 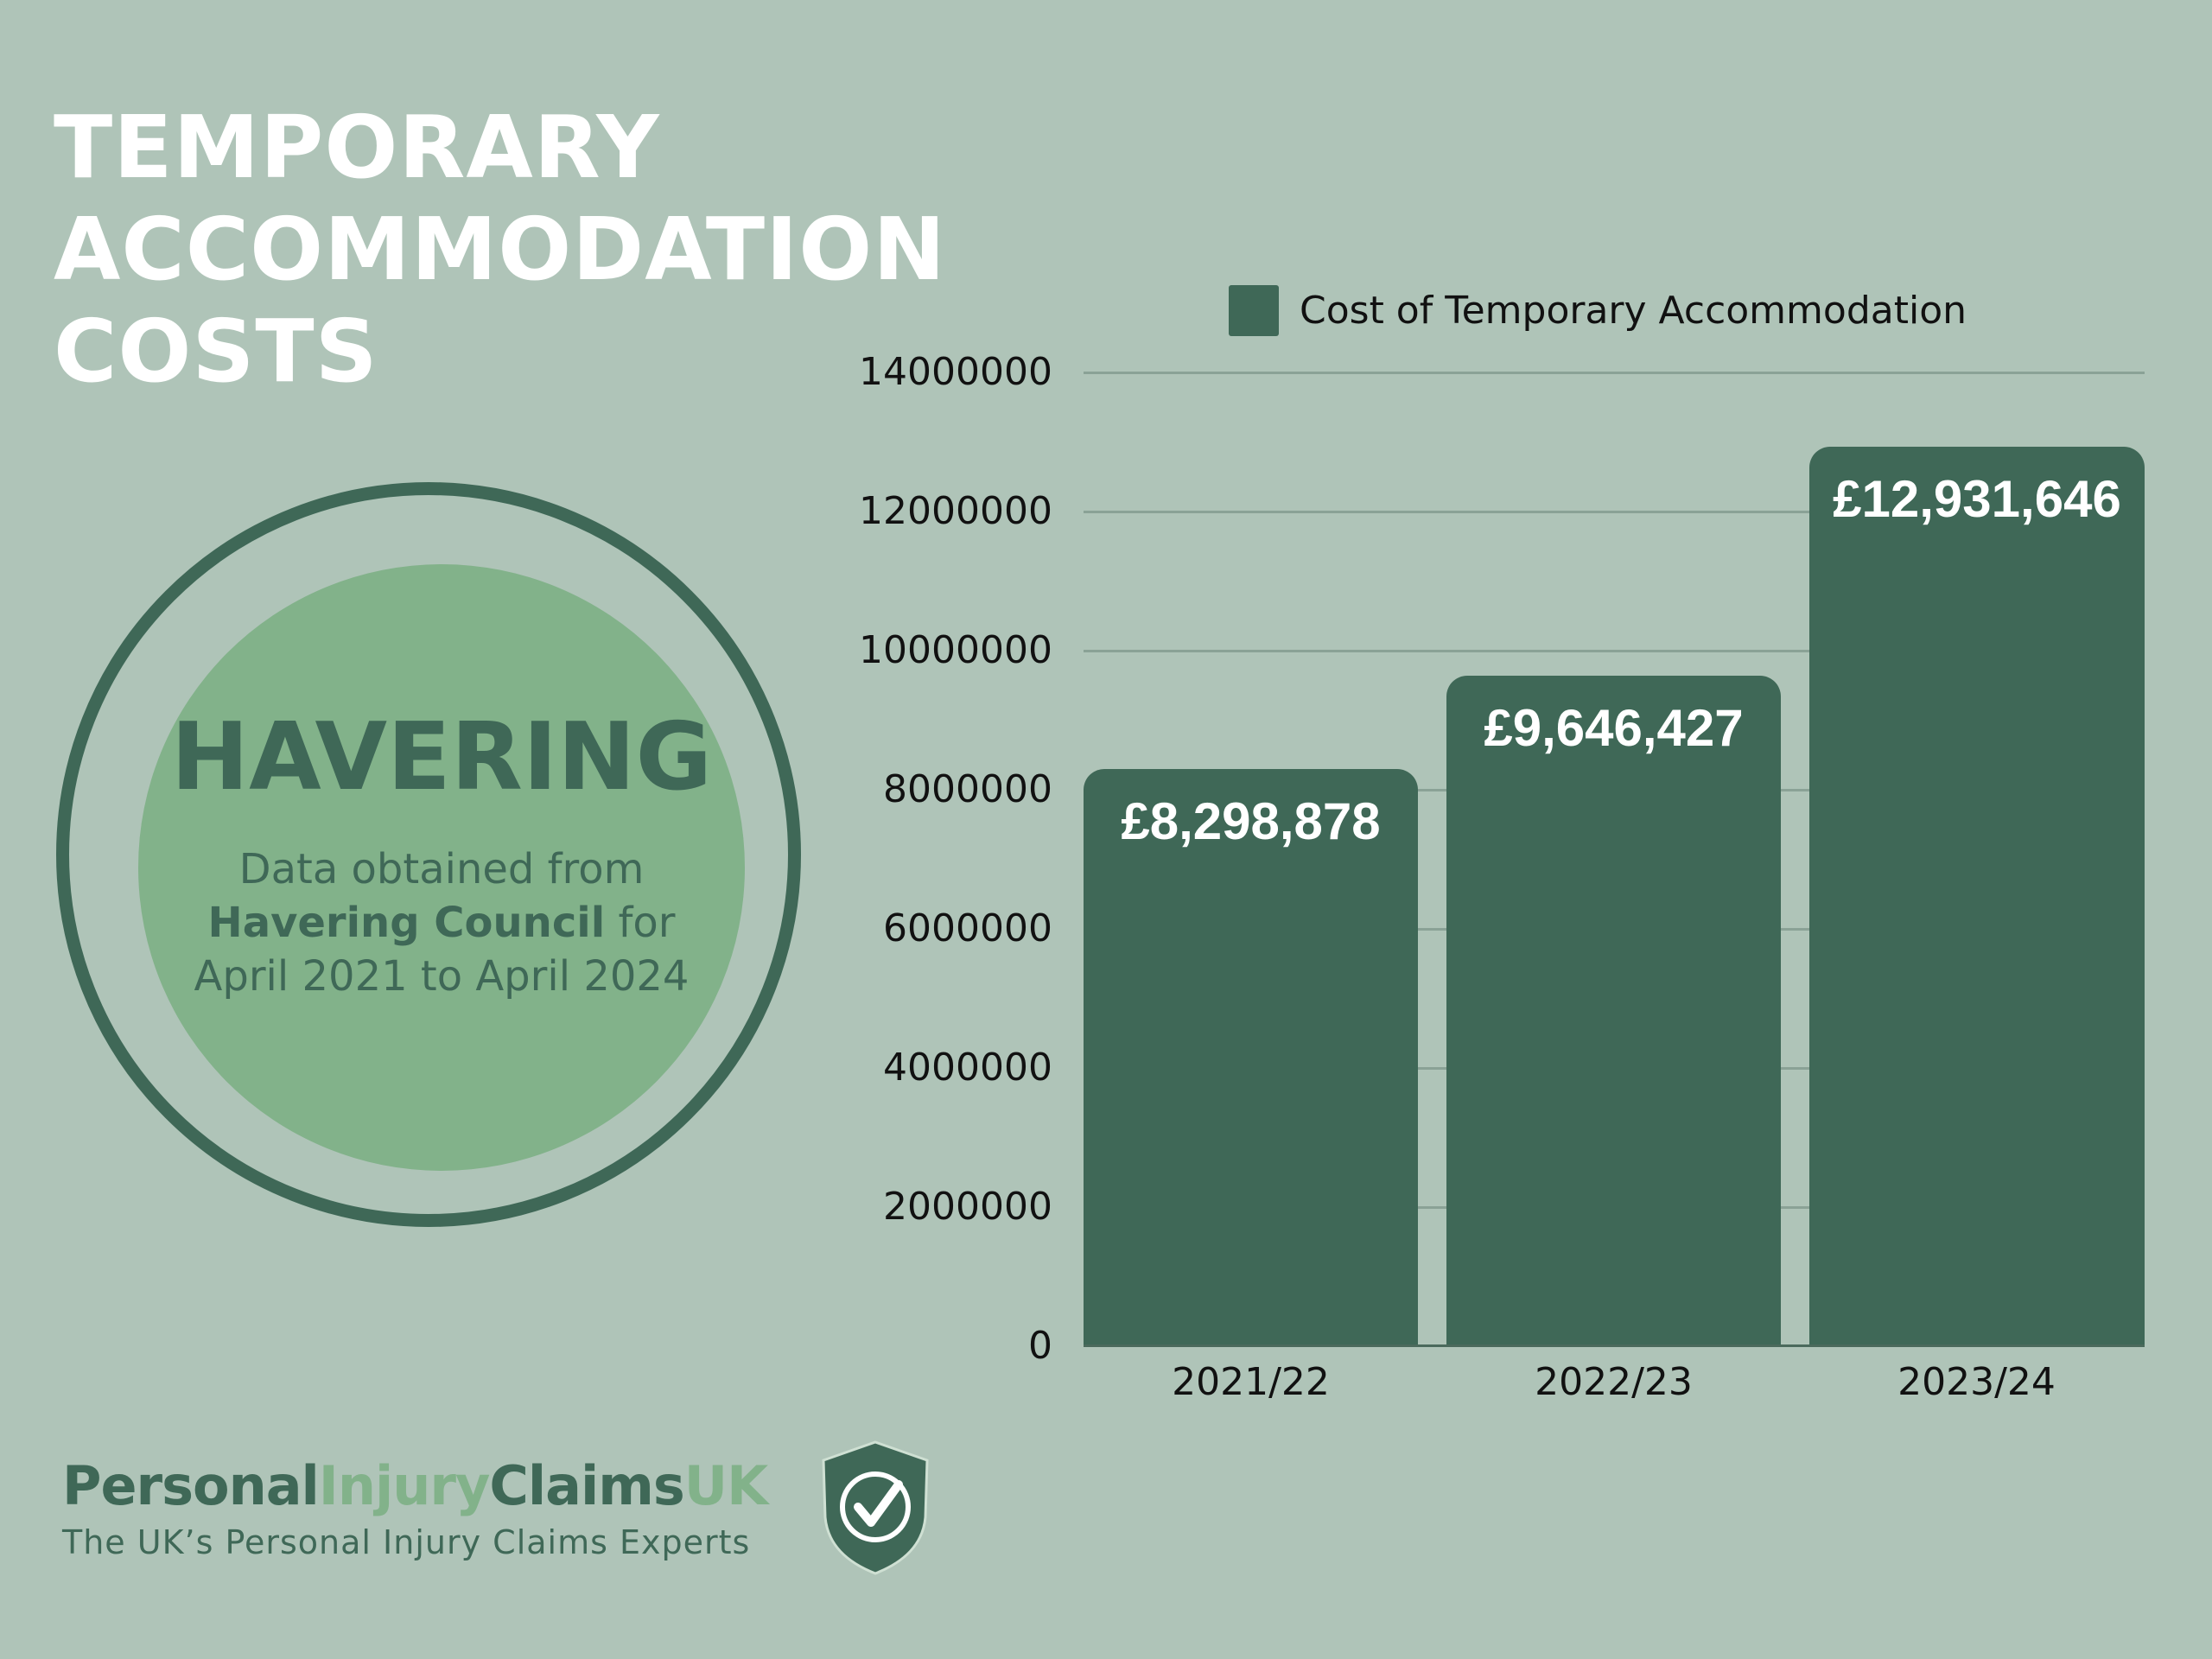 I want to click on shield-check-icon, so click(x=875, y=1507).